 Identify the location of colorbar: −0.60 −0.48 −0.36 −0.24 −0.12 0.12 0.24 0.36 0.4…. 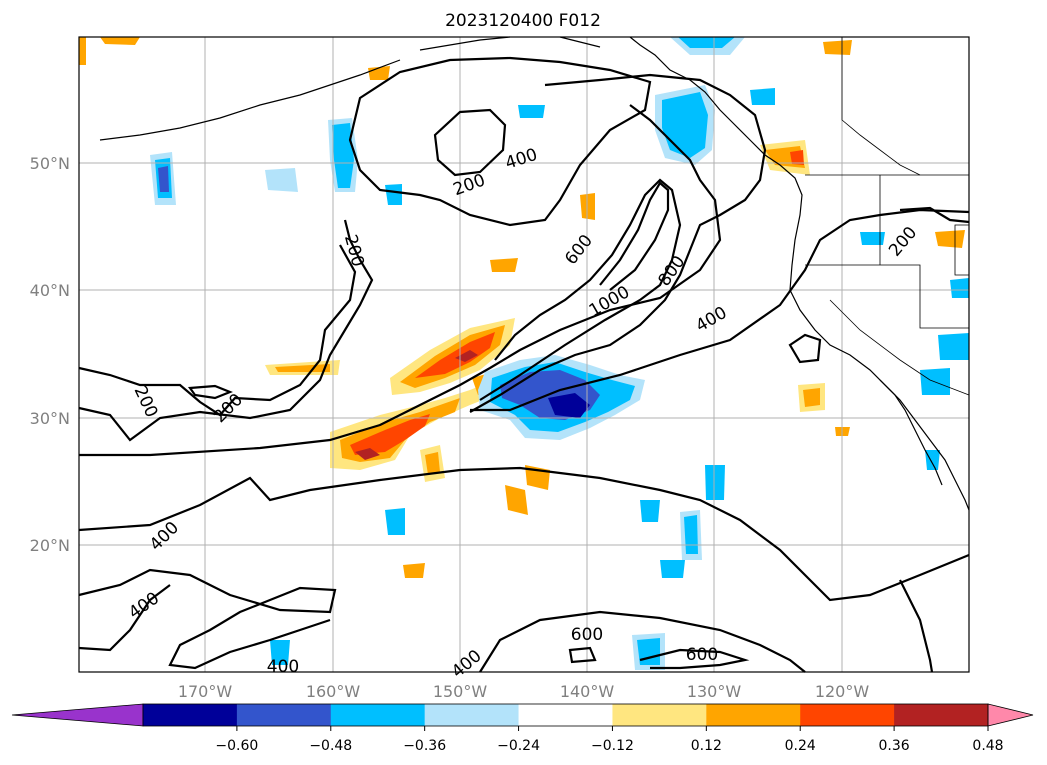
(522, 728).